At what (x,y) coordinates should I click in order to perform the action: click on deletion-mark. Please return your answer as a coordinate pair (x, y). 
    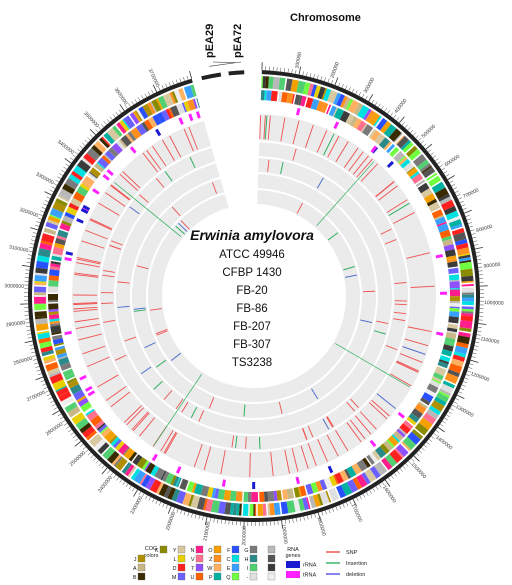
    Looking at the image, I should click on (326, 424).